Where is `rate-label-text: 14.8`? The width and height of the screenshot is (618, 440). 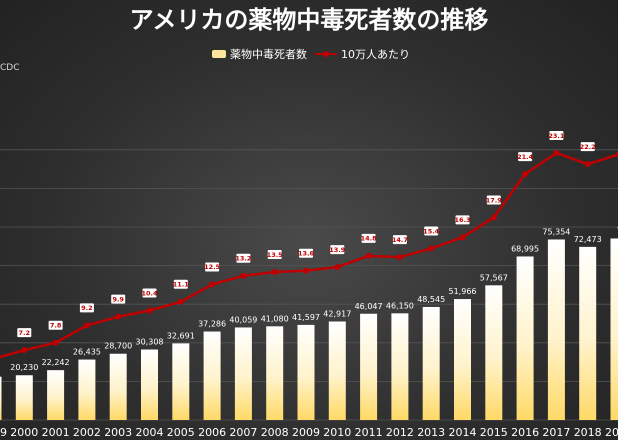 rate-label-text: 14.8 is located at coordinates (369, 239).